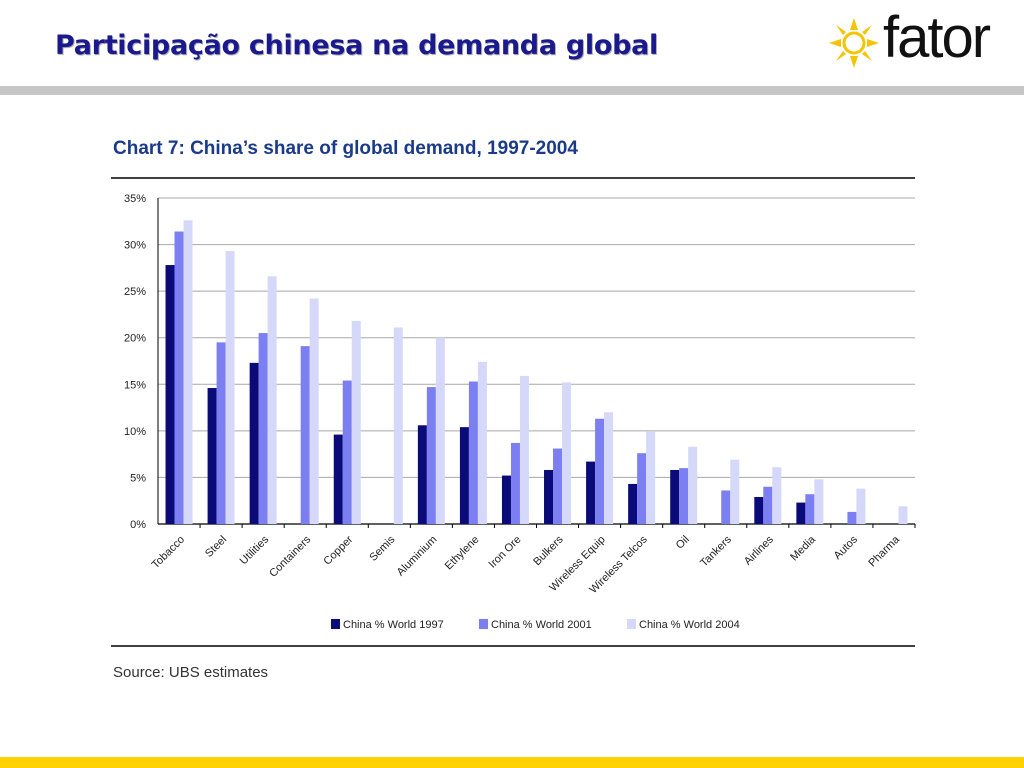 Image resolution: width=1024 pixels, height=768 pixels. Describe the element at coordinates (135, 432) in the screenshot. I see `y-tick-label: 10%` at that location.